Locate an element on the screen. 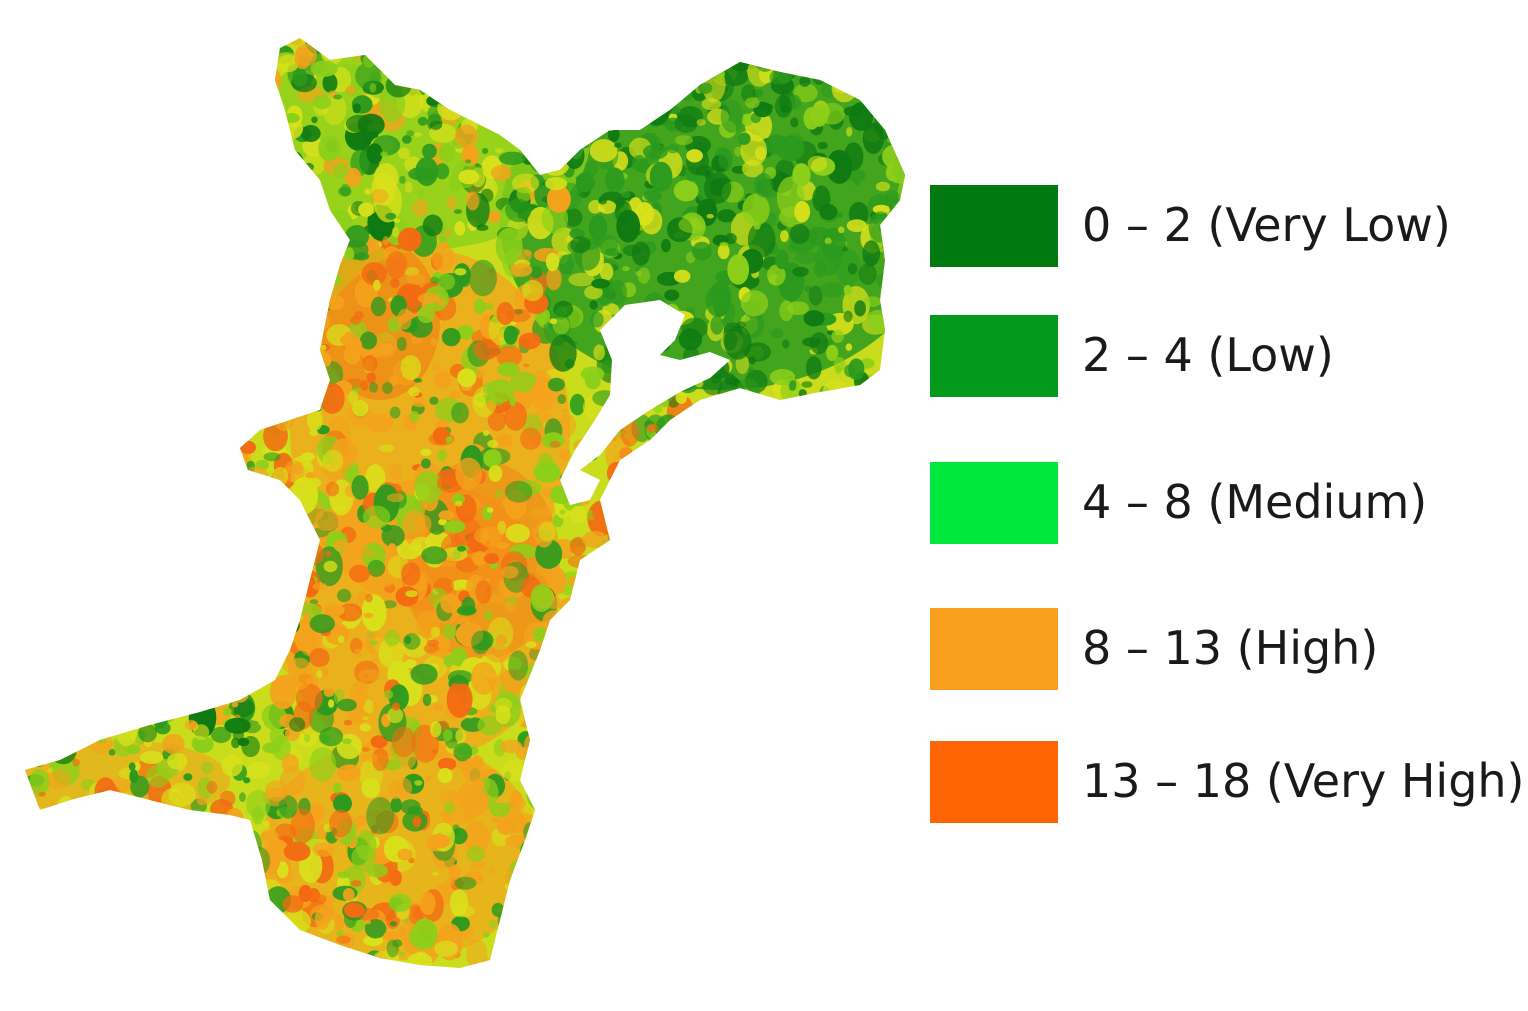 The height and width of the screenshot is (1011, 1528). legend-label: 8 – 13 (High) is located at coordinates (1230, 648).